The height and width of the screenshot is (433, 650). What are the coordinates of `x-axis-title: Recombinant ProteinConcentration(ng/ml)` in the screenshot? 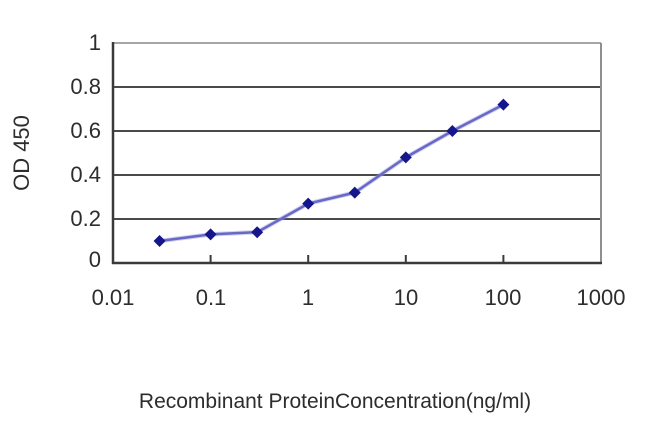 It's located at (335, 401).